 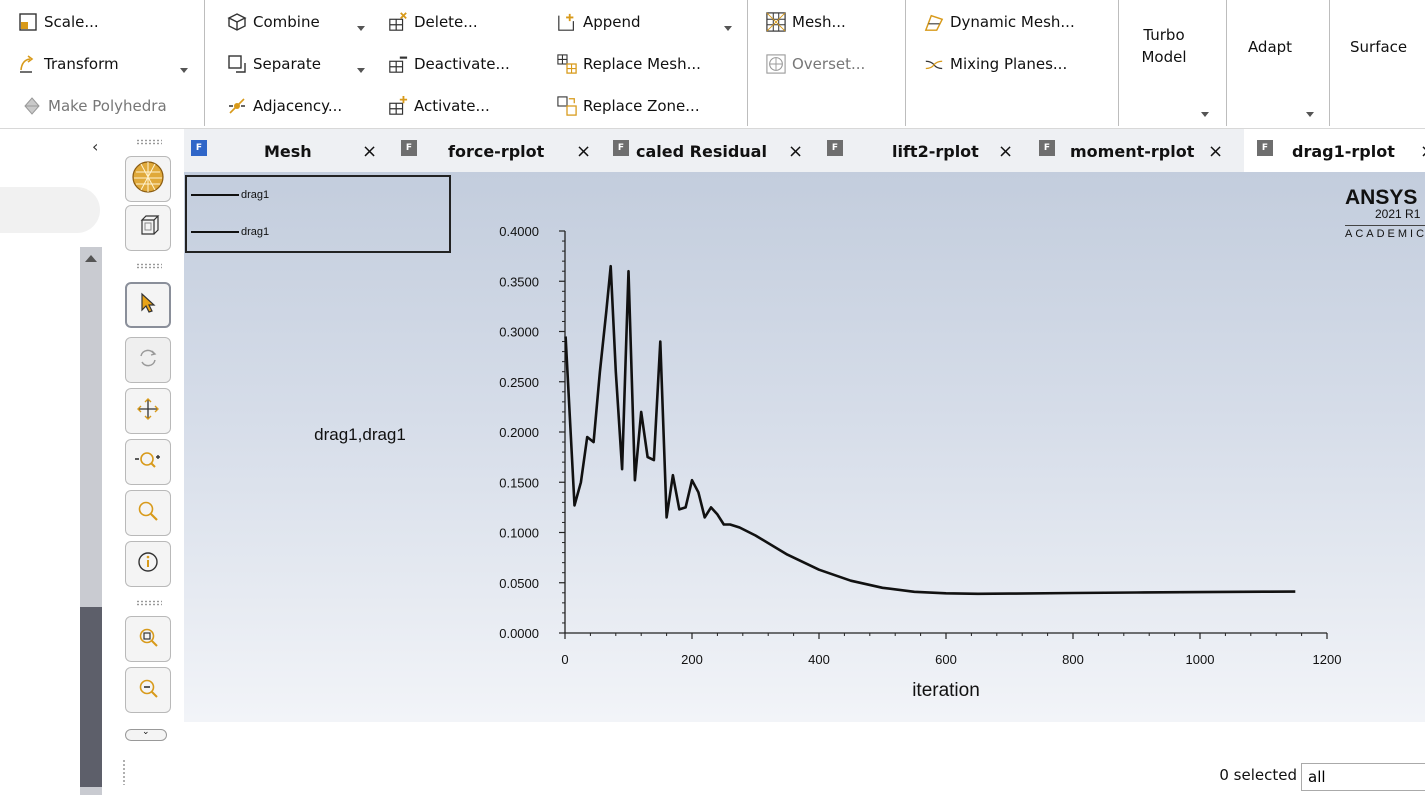 I want to click on y-axis-label: drag1,drag1, so click(x=360, y=434).